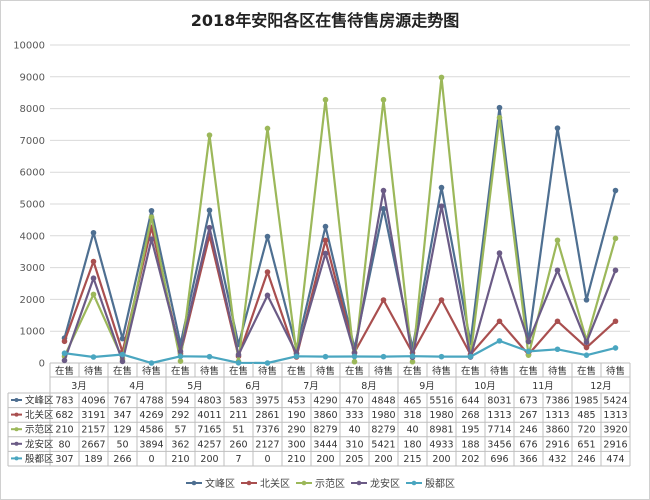  Describe the element at coordinates (354, 444) in the screenshot. I see `table-cell: 310` at that location.